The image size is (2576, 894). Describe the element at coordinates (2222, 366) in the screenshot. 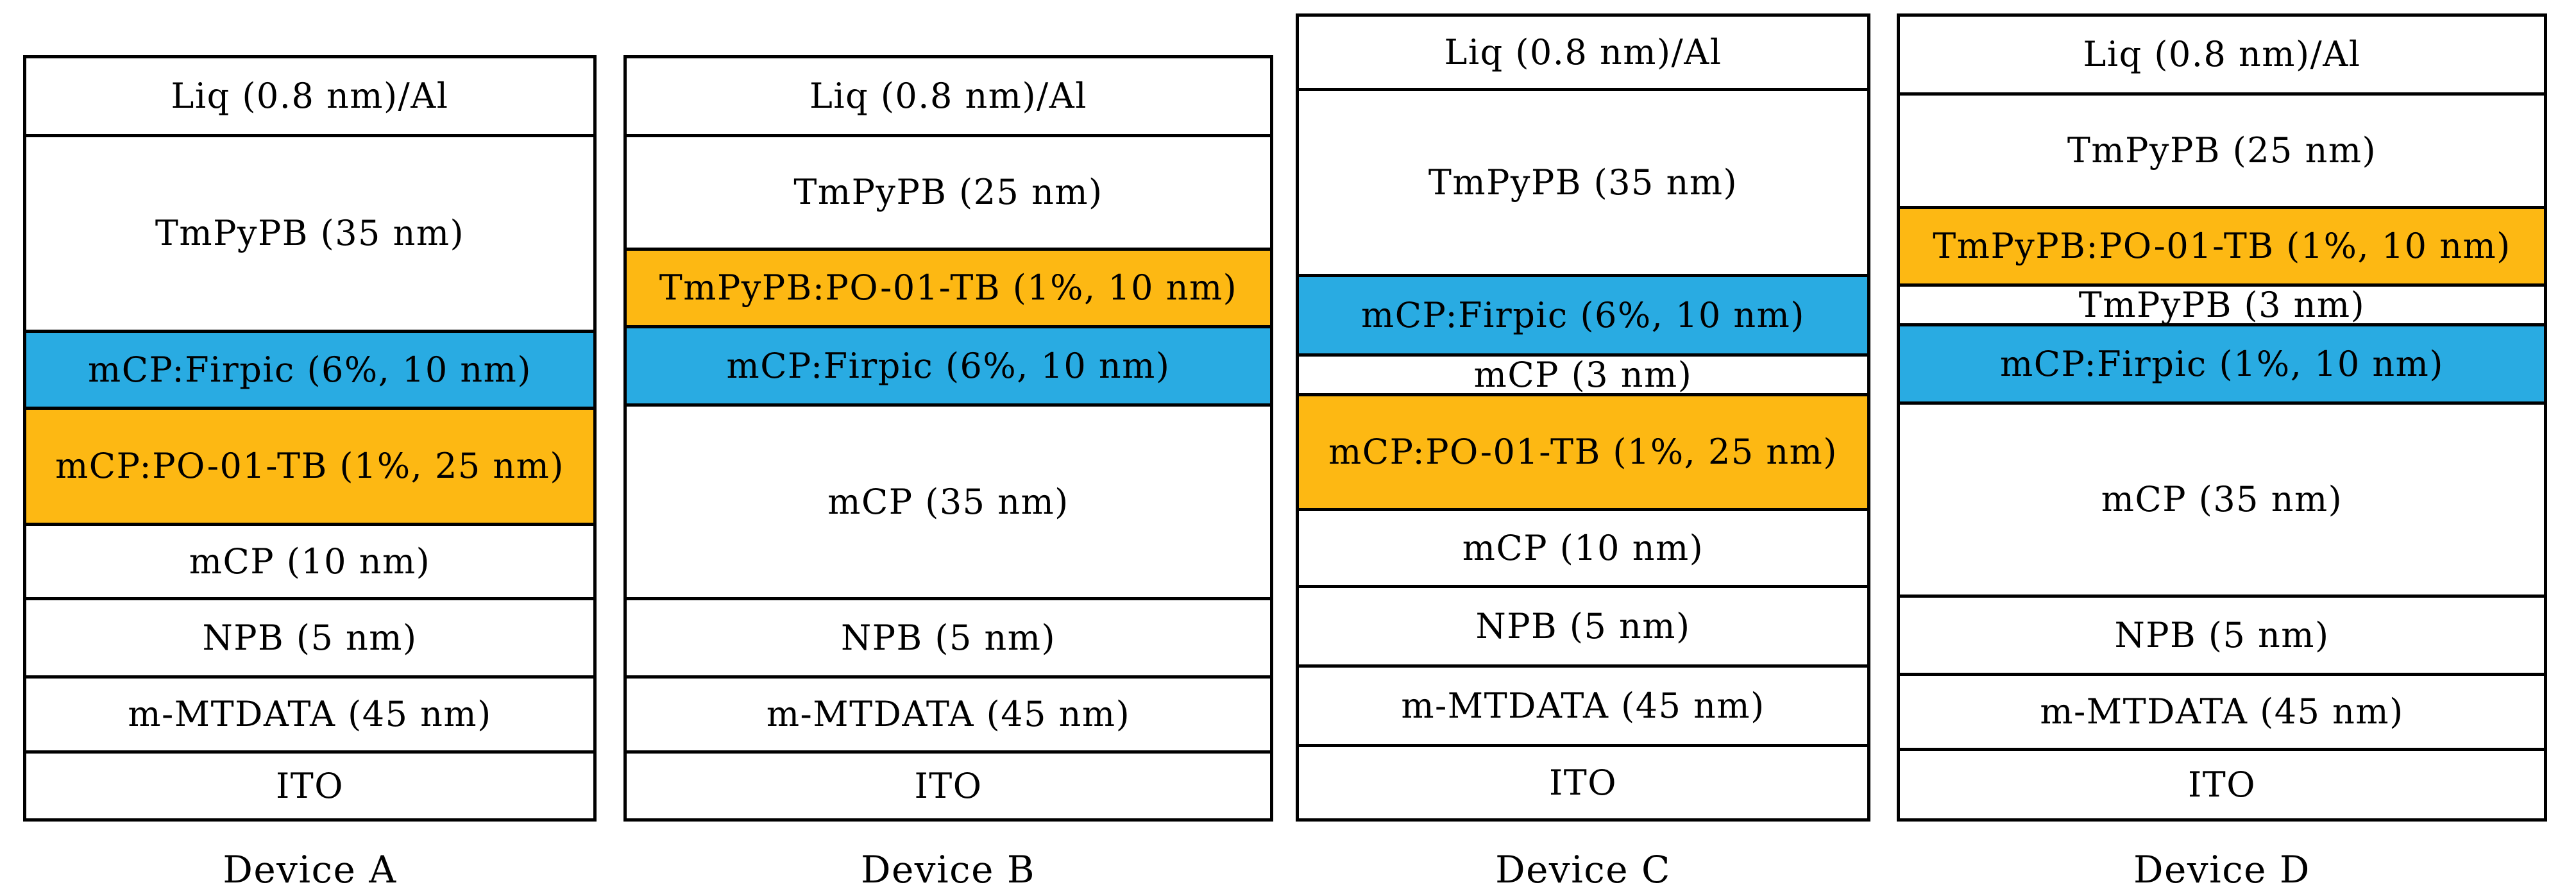

I see `layer-label: mCP:Firpic (1%, 10 nm)` at that location.